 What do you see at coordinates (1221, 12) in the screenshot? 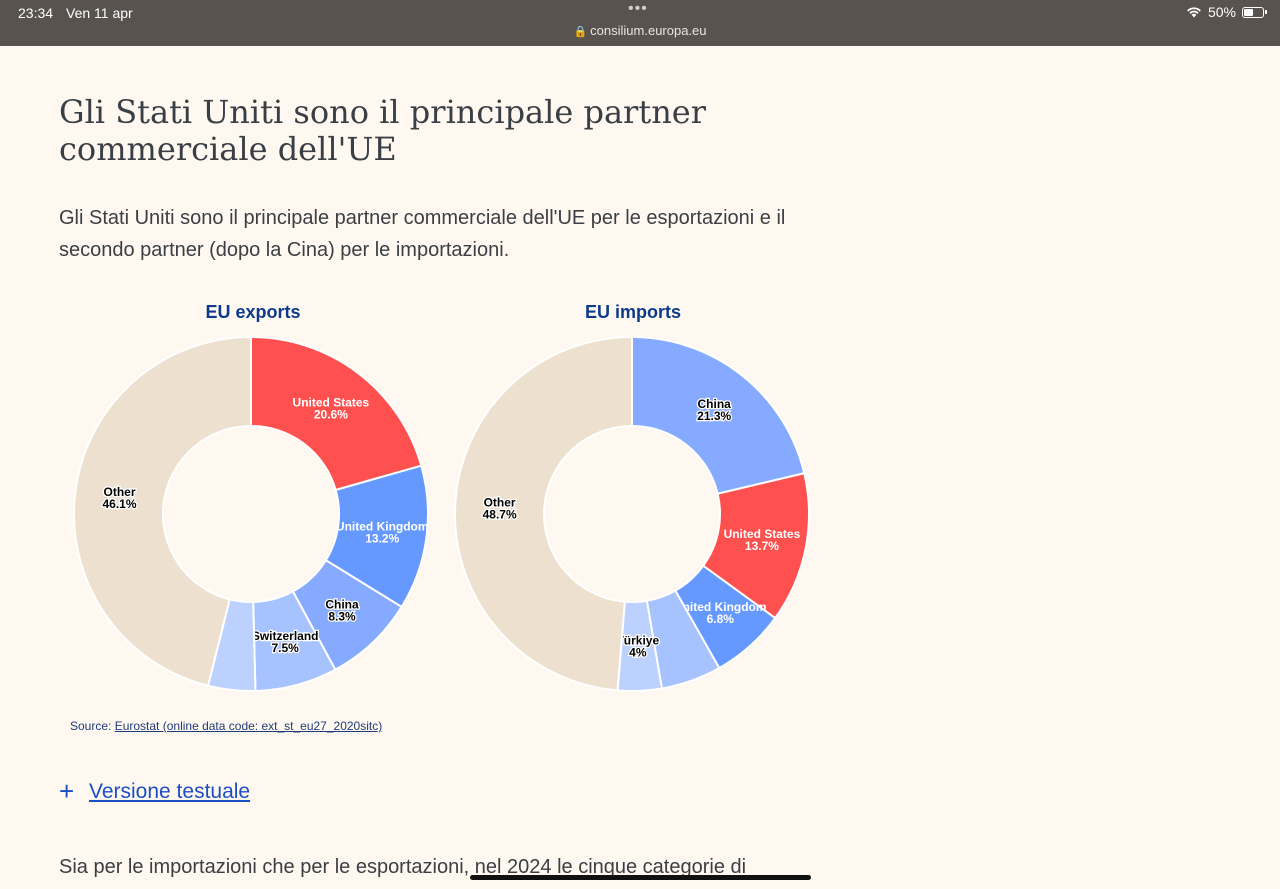
I see `battery-percent: 50%` at bounding box center [1221, 12].